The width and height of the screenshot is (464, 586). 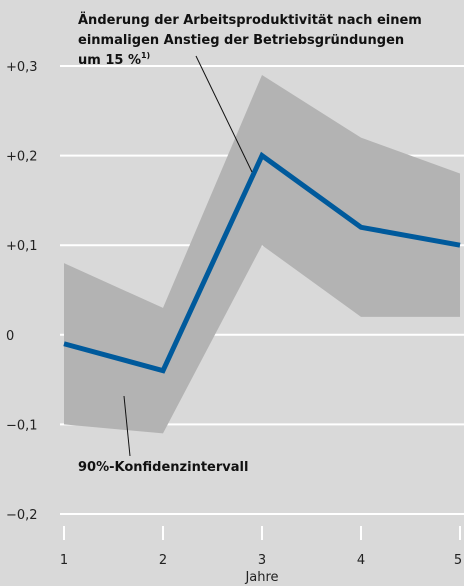 What do you see at coordinates (361, 560) in the screenshot?
I see `x-tick-label: 4` at bounding box center [361, 560].